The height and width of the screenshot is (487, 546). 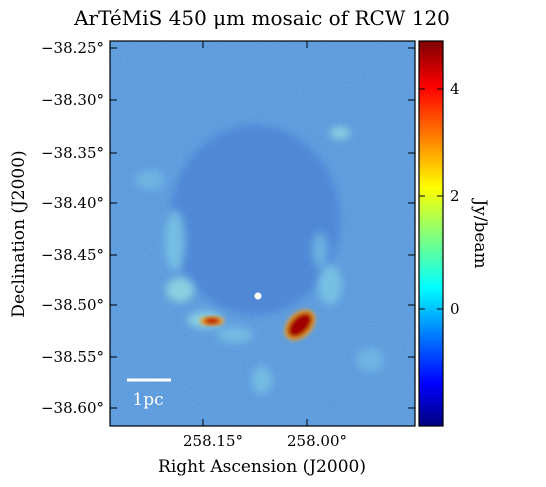 I want to click on y-tick-label: −38.50°, so click(x=72, y=305).